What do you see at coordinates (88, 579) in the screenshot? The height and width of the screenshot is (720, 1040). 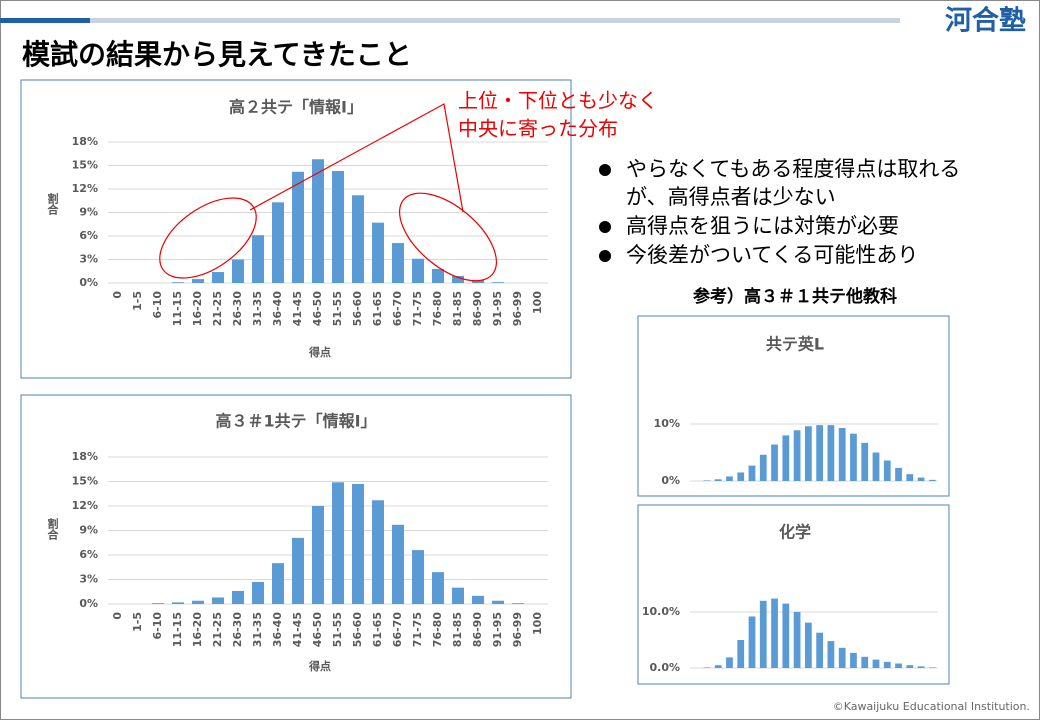 I see `y-tick-label: 3%` at bounding box center [88, 579].